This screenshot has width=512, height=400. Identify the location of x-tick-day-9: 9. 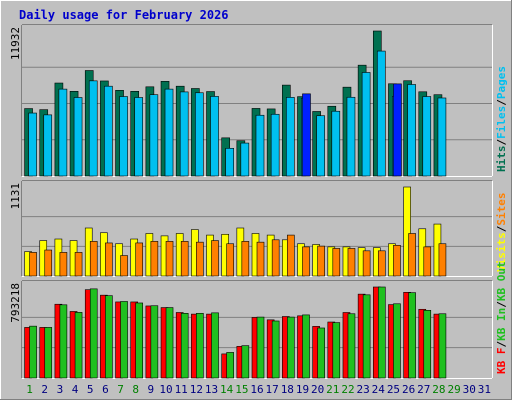
(151, 389).